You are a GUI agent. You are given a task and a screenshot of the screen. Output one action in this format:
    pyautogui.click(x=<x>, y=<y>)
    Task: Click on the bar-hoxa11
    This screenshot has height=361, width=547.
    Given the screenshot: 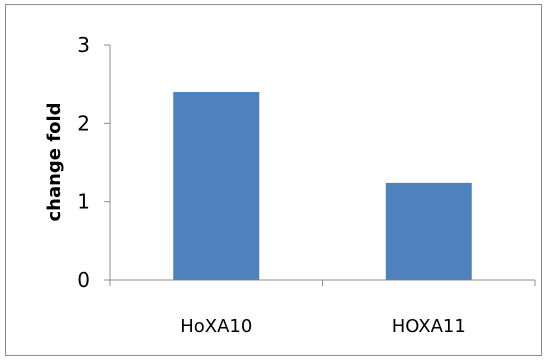 What is the action you would take?
    pyautogui.click(x=428, y=231)
    